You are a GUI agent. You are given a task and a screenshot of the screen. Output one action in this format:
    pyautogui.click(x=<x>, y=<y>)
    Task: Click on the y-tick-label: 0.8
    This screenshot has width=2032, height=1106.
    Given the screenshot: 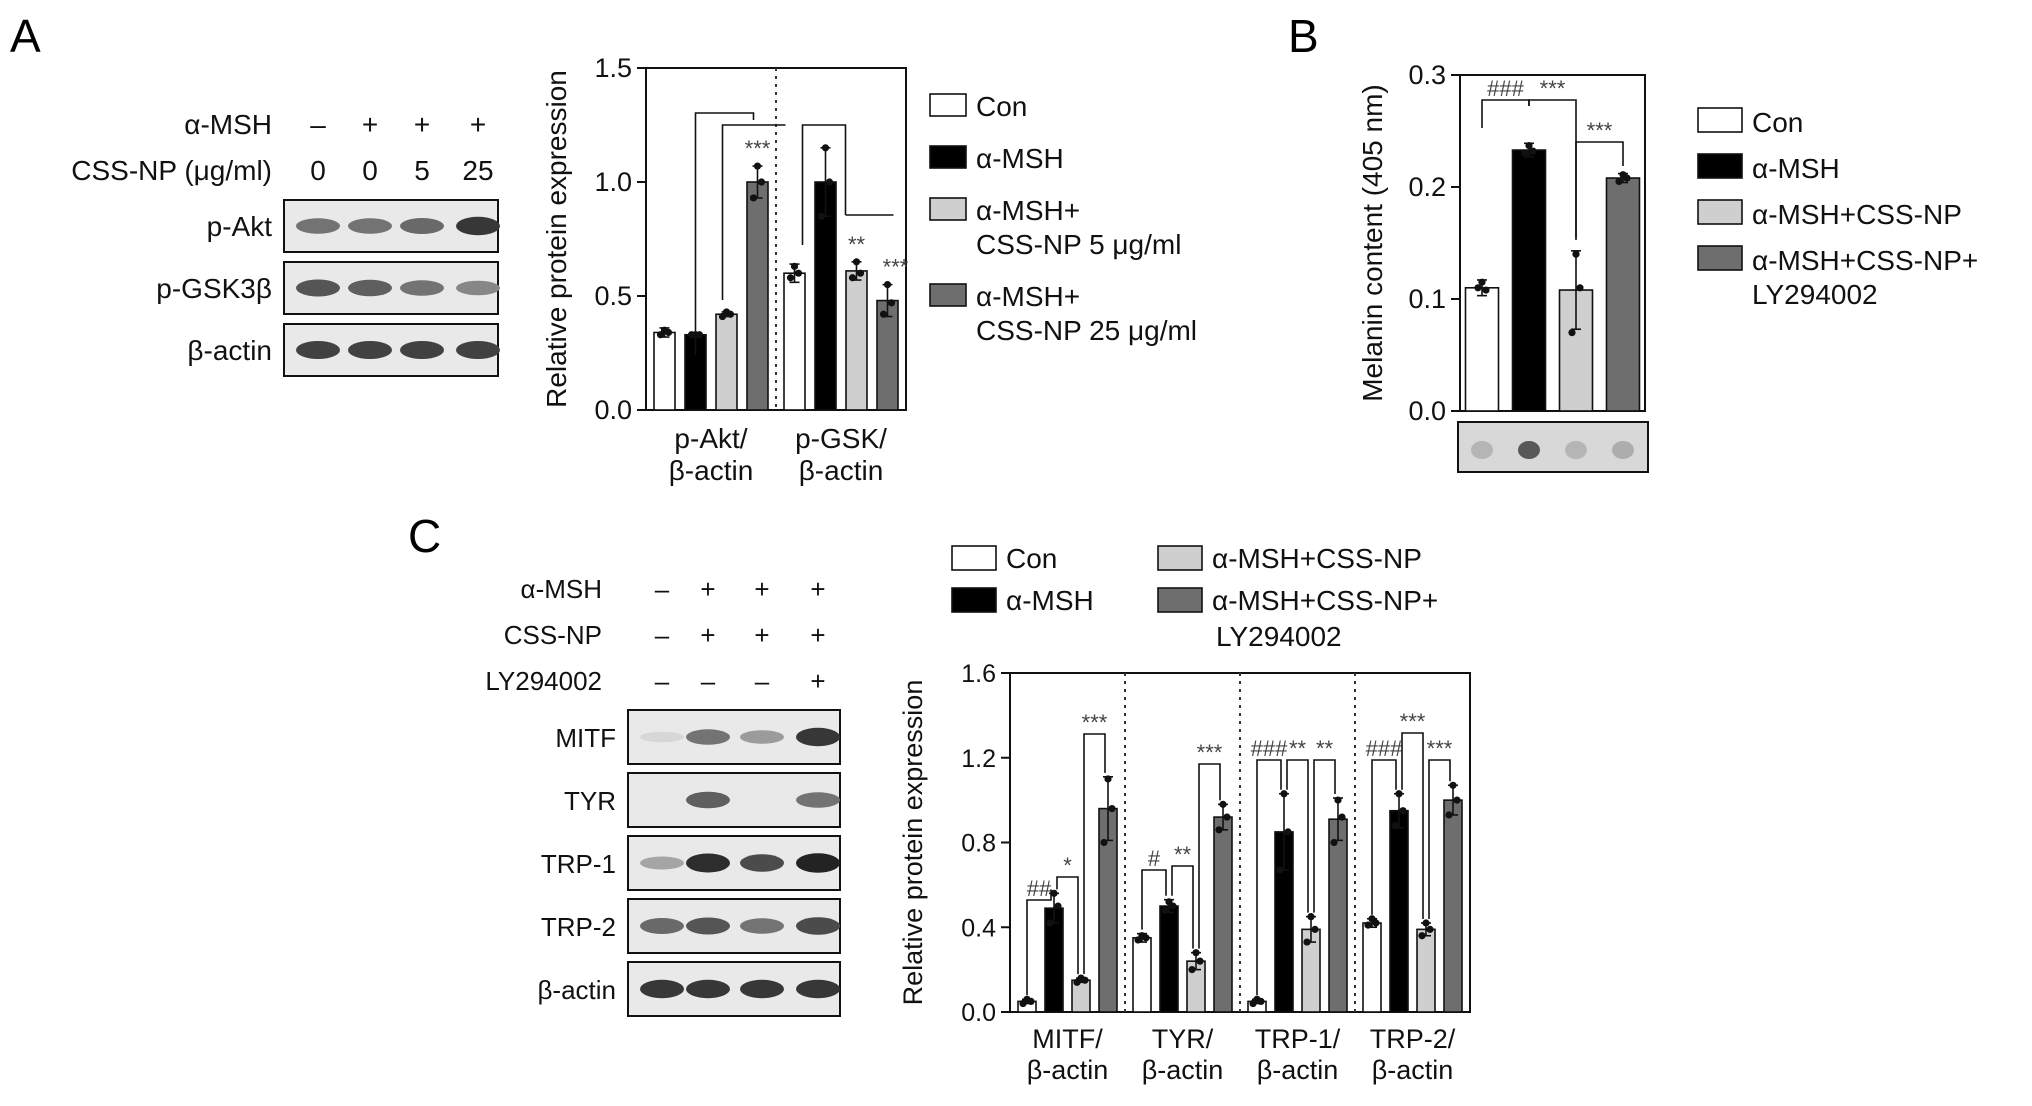 What is the action you would take?
    pyautogui.click(x=978, y=844)
    